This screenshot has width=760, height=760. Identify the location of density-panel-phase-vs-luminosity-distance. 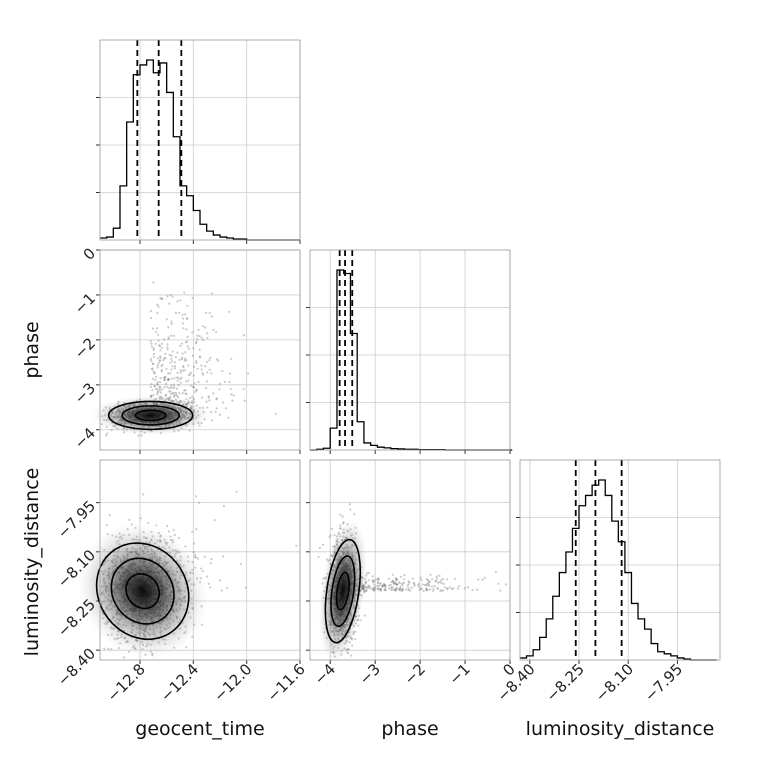
(408, 561).